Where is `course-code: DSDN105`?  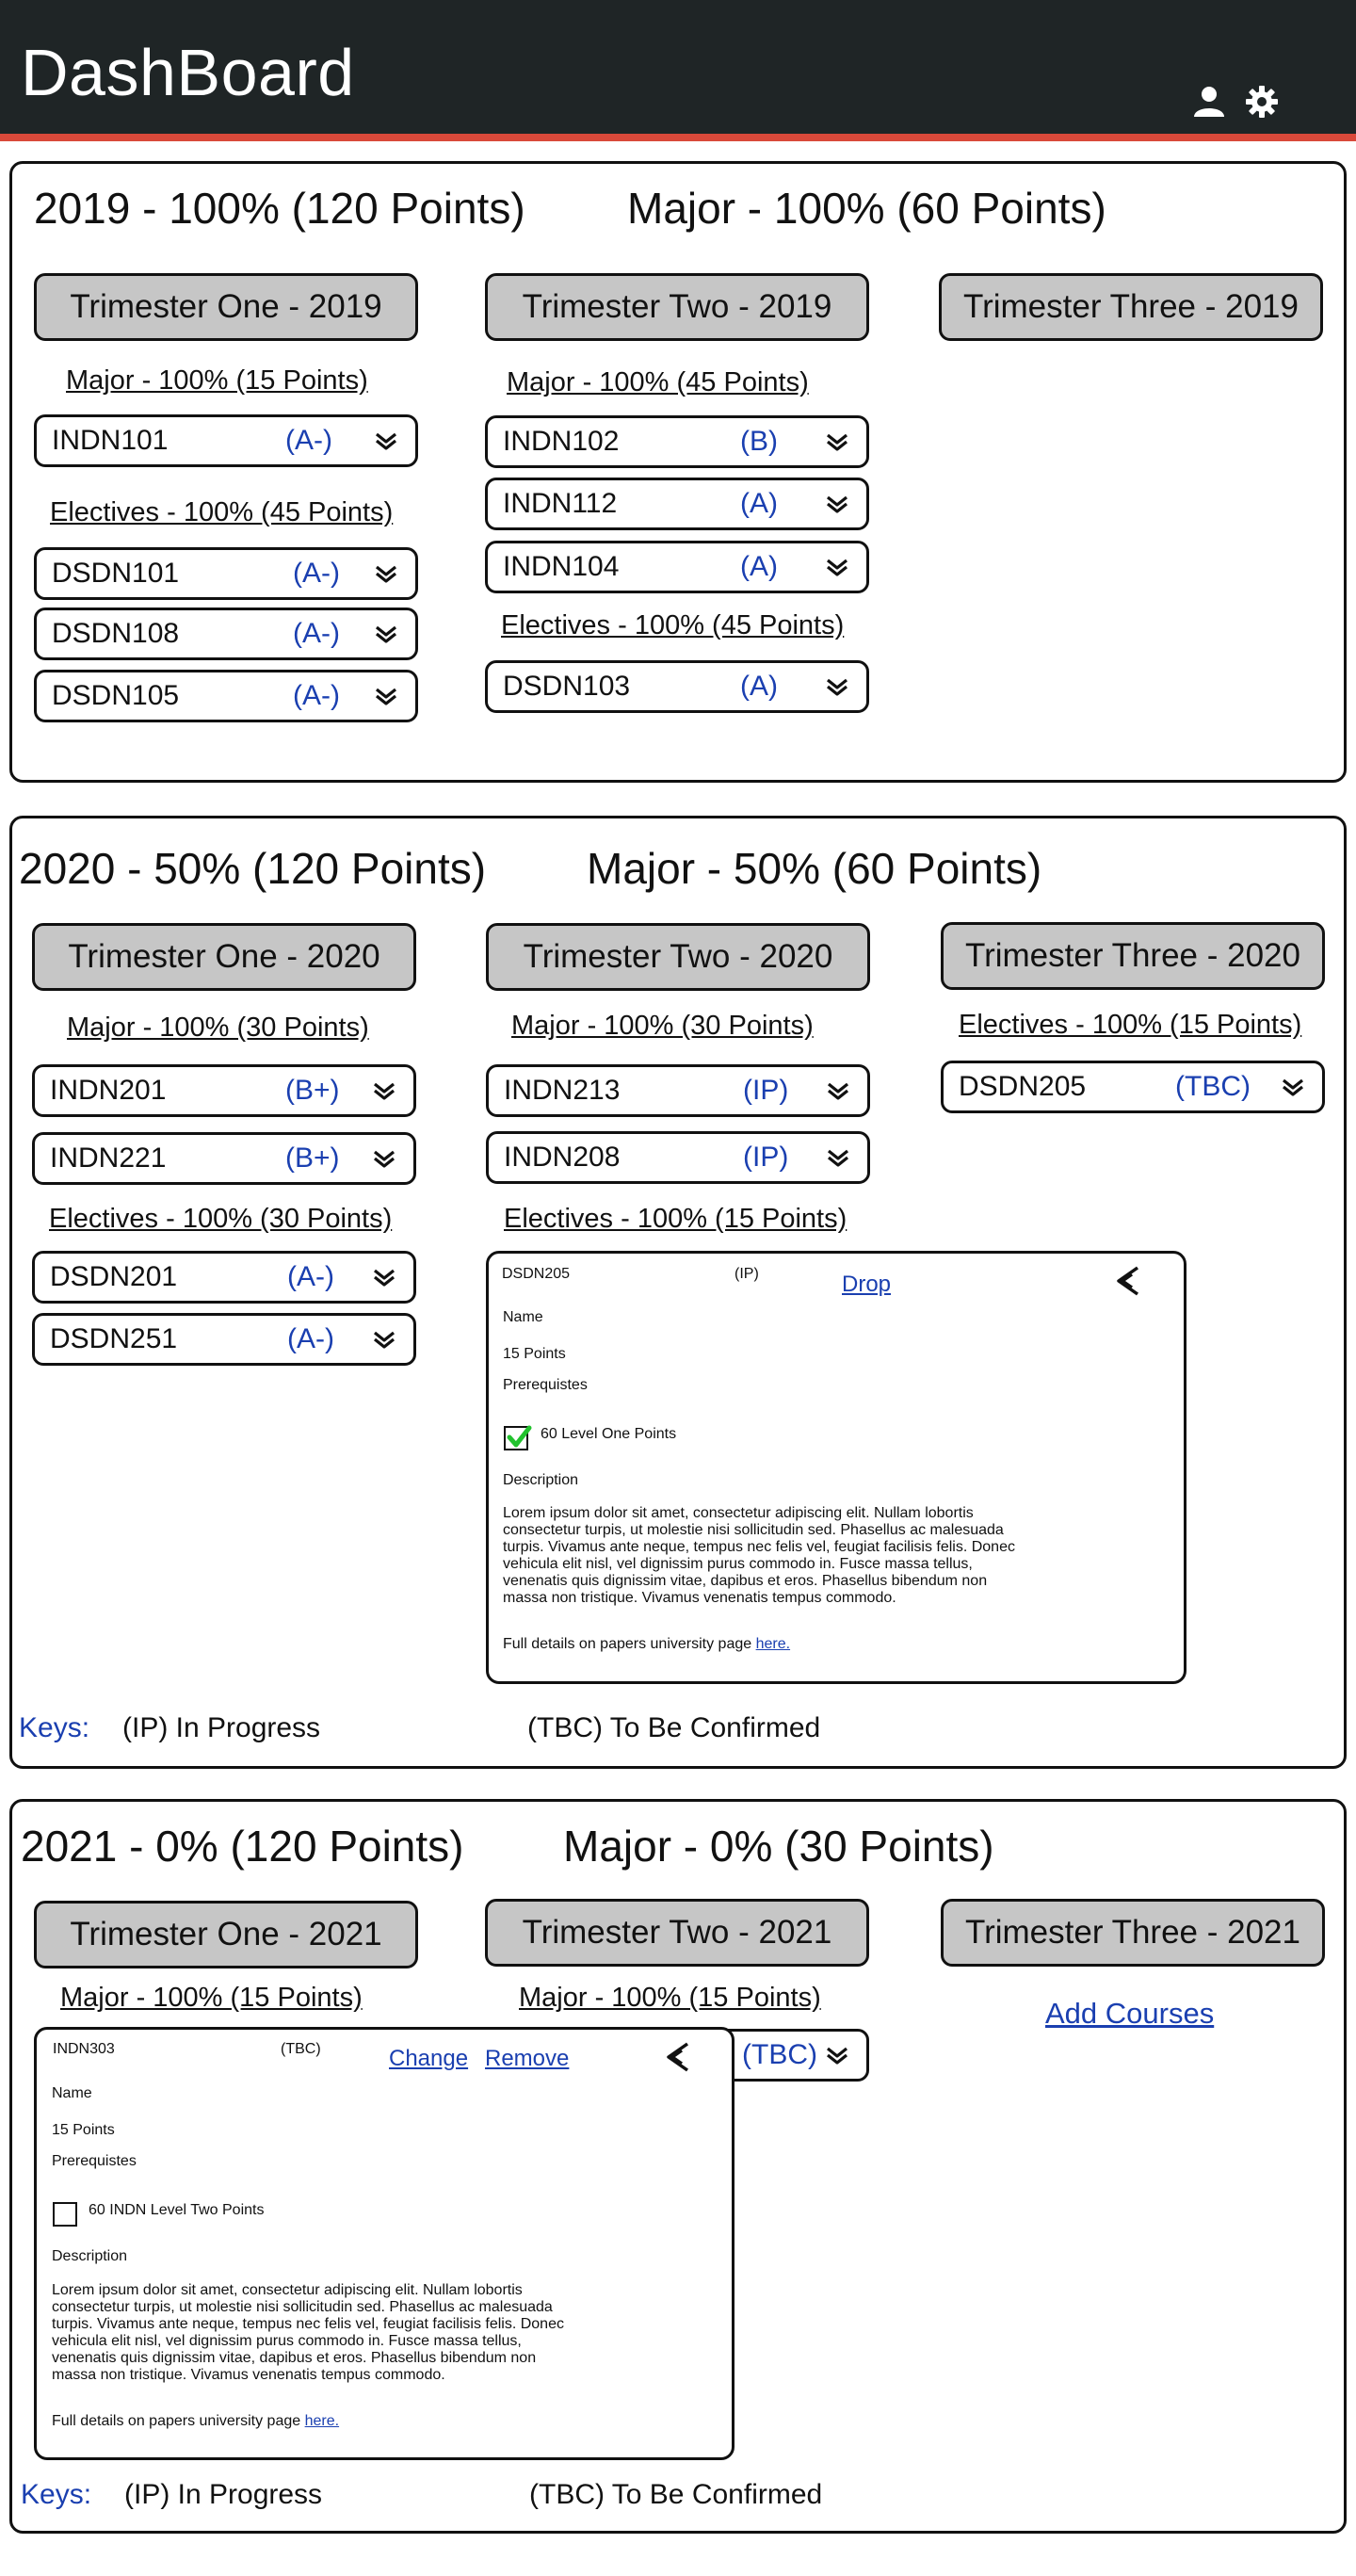
course-code: DSDN105 is located at coordinates (116, 695).